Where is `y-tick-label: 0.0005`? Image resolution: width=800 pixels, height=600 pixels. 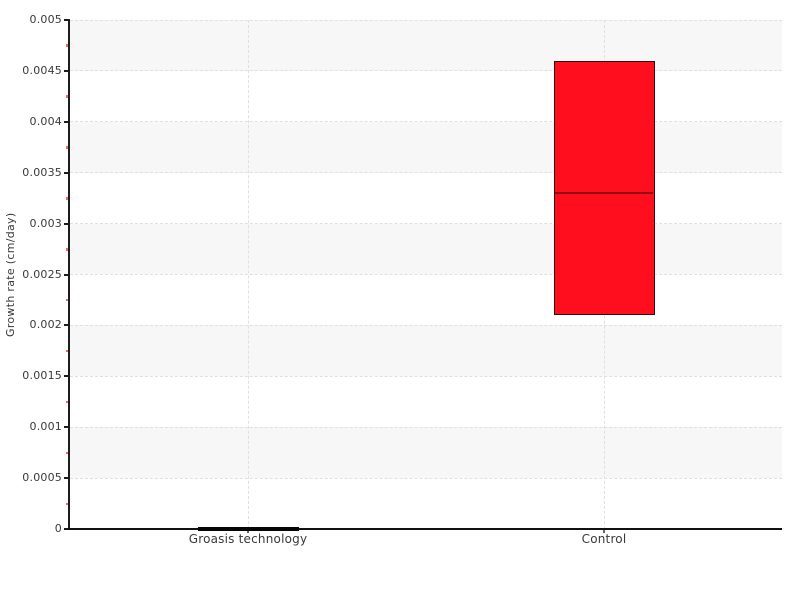
y-tick-label: 0.0005 is located at coordinates (42, 478).